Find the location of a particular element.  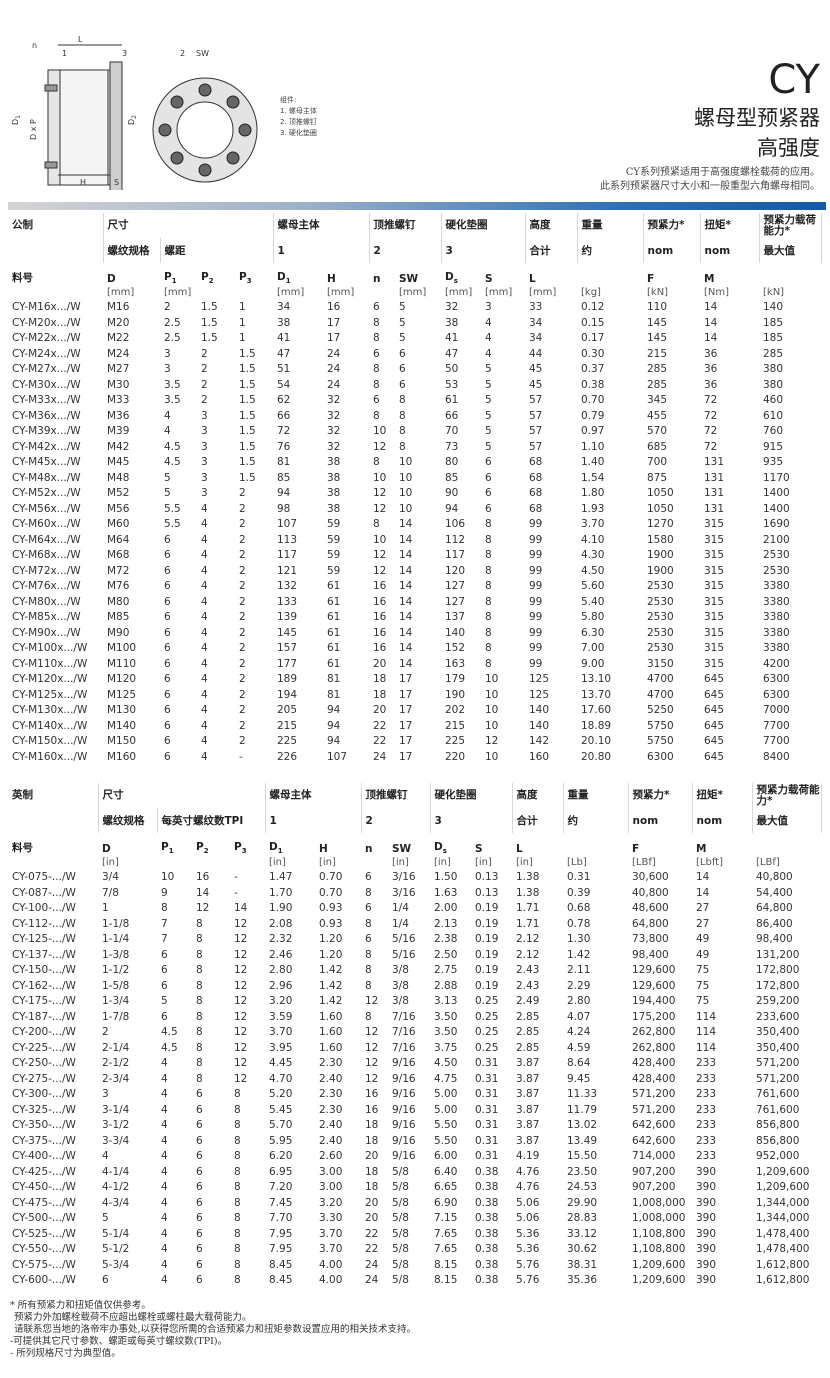

symbol is located at coordinates (595, 844).